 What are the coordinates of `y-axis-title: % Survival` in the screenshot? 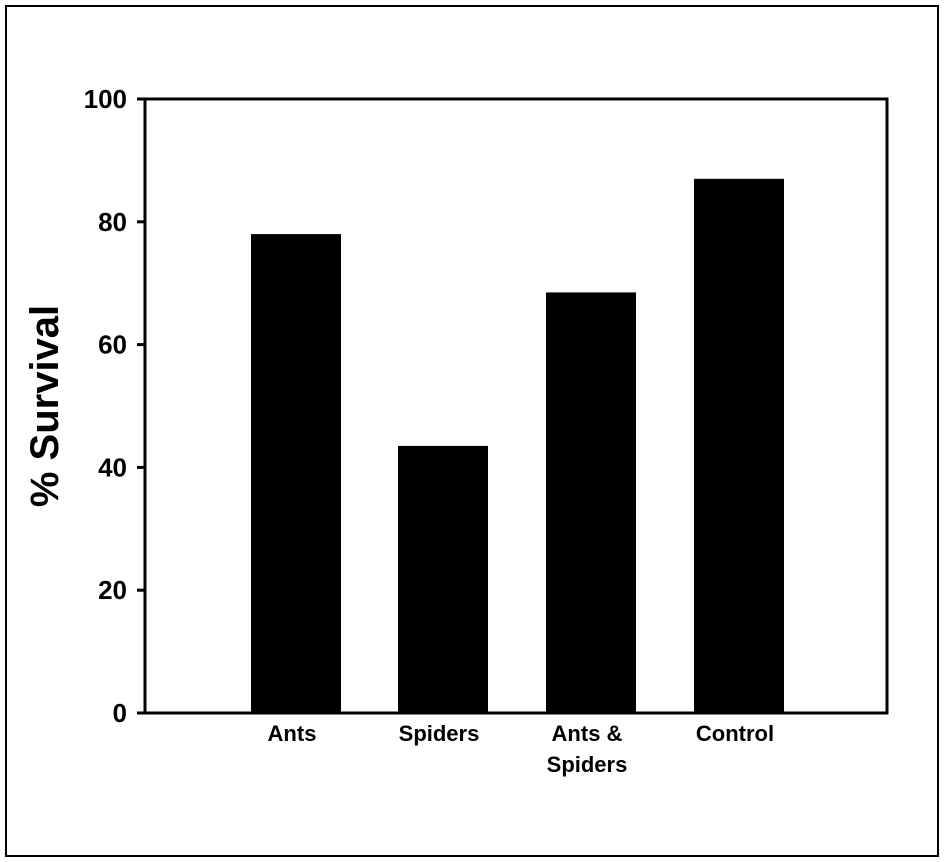 It's located at (45, 406).